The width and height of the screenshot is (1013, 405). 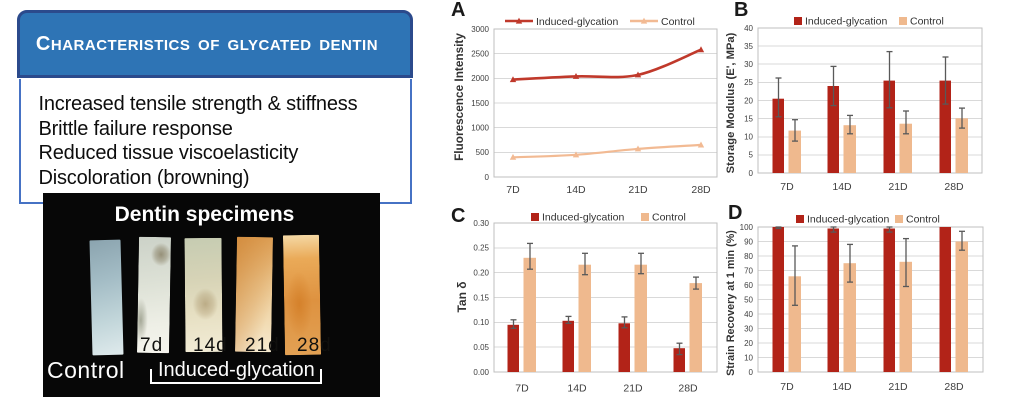 I want to click on svg-text: 70, so click(x=748, y=270).